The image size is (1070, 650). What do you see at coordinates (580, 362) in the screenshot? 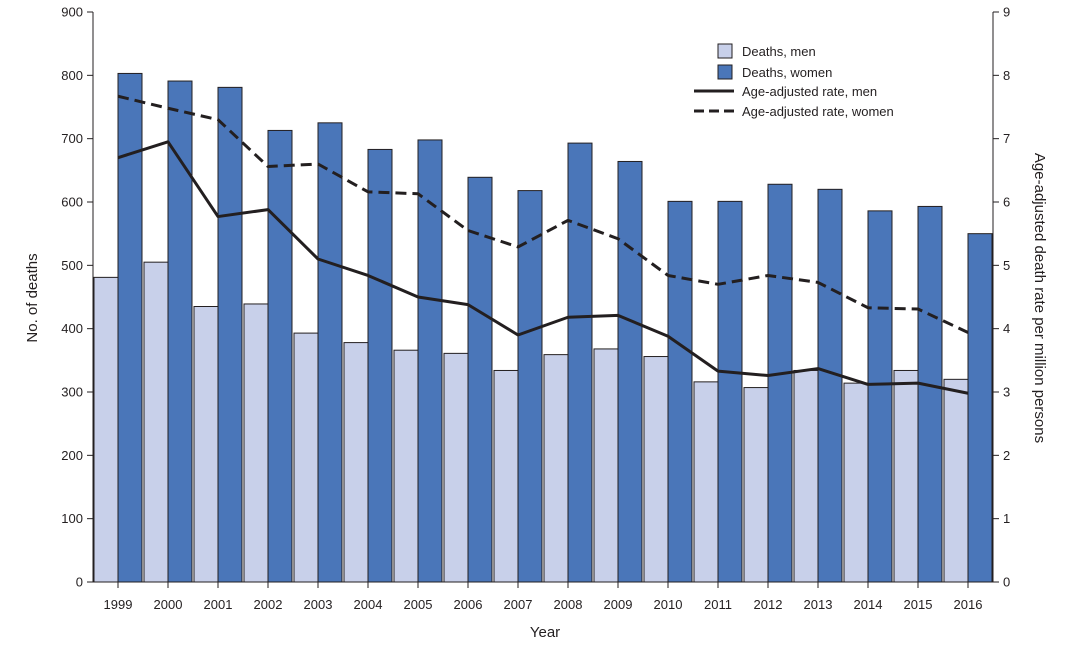
I see `bar-women-2008` at bounding box center [580, 362].